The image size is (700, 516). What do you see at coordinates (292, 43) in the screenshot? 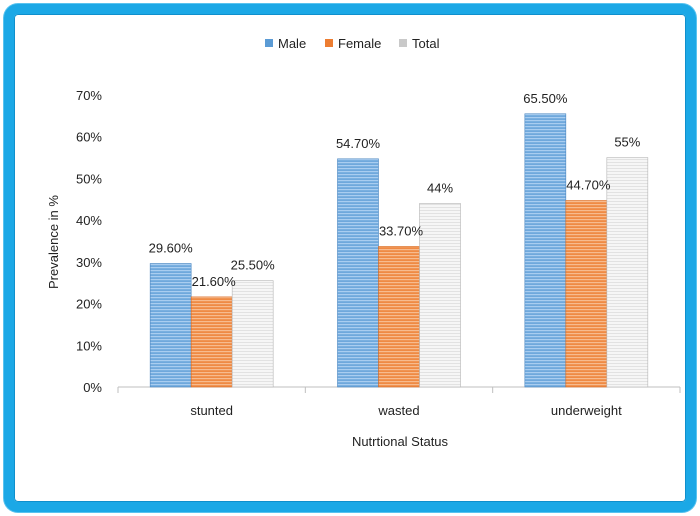
I see `legend-label-male: Male` at bounding box center [292, 43].